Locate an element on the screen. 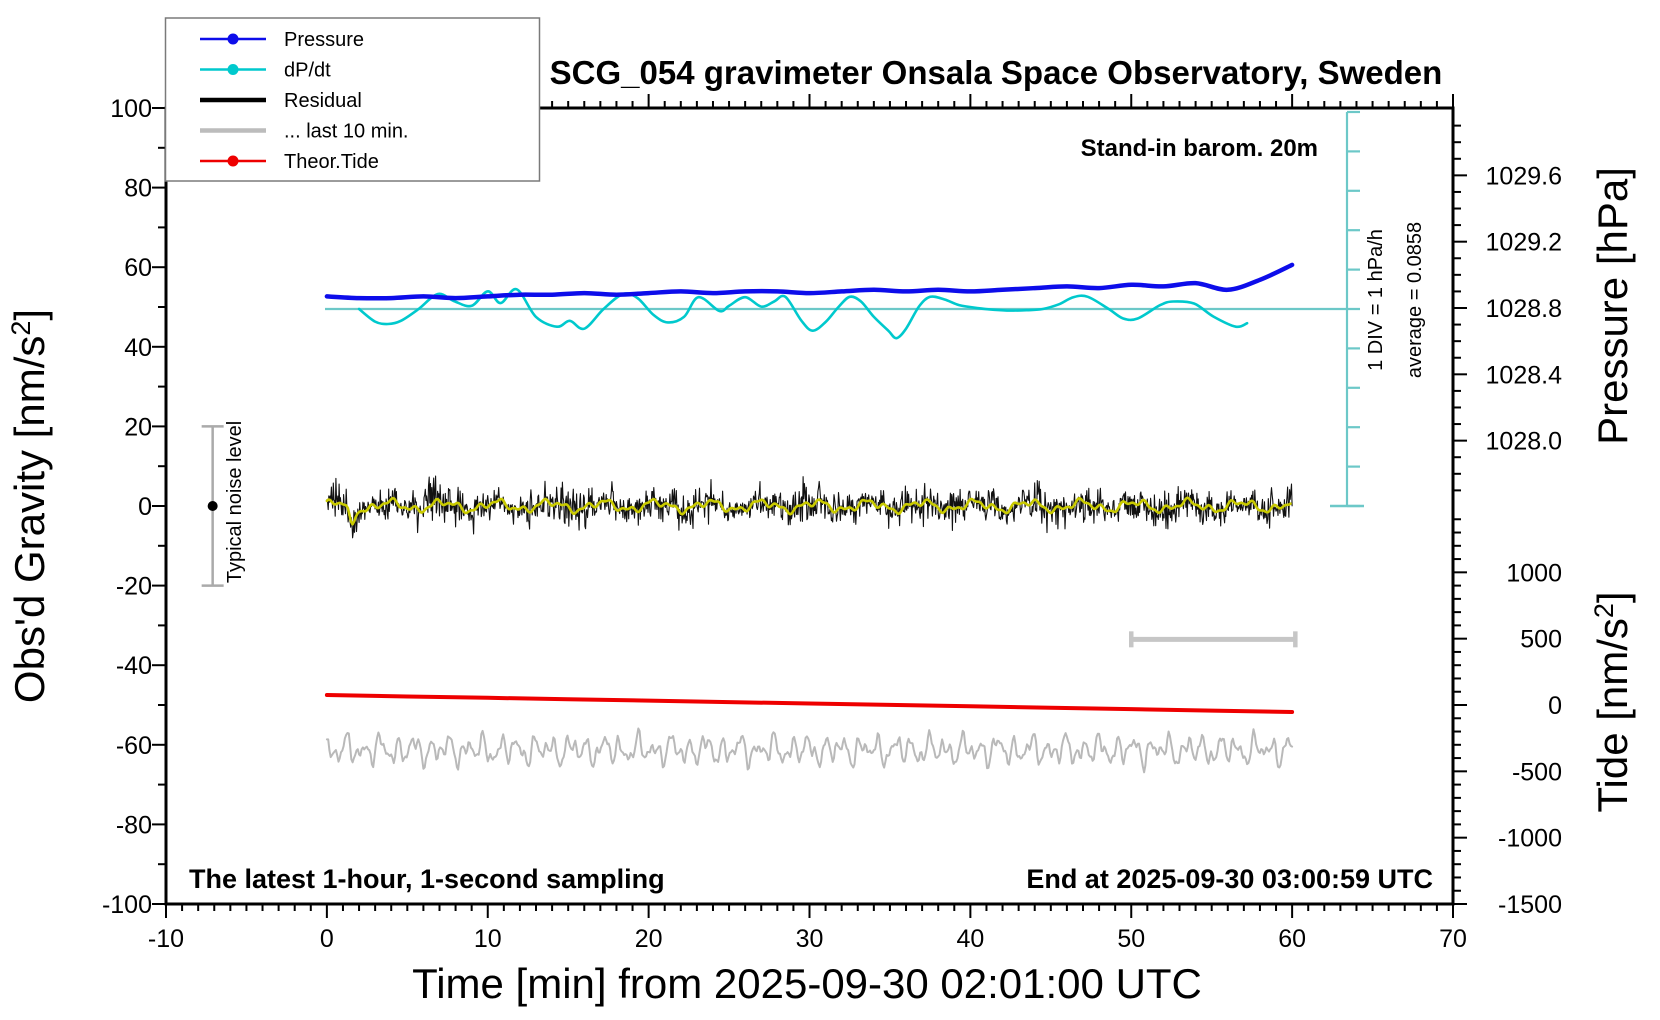 This screenshot has width=1660, height=1020. tide-axis-title-post: ] is located at coordinates (1612, 597).